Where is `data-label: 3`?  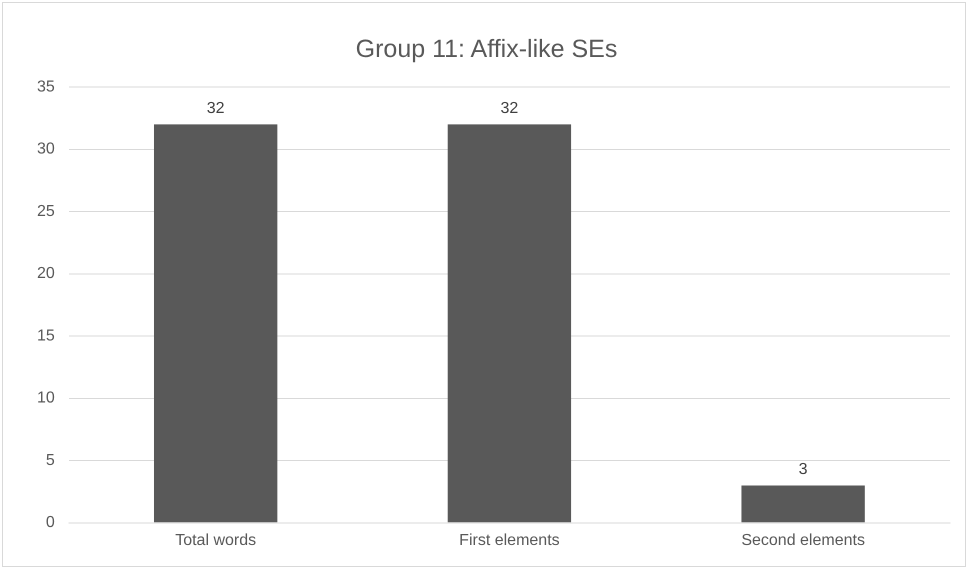
data-label: 3 is located at coordinates (803, 469).